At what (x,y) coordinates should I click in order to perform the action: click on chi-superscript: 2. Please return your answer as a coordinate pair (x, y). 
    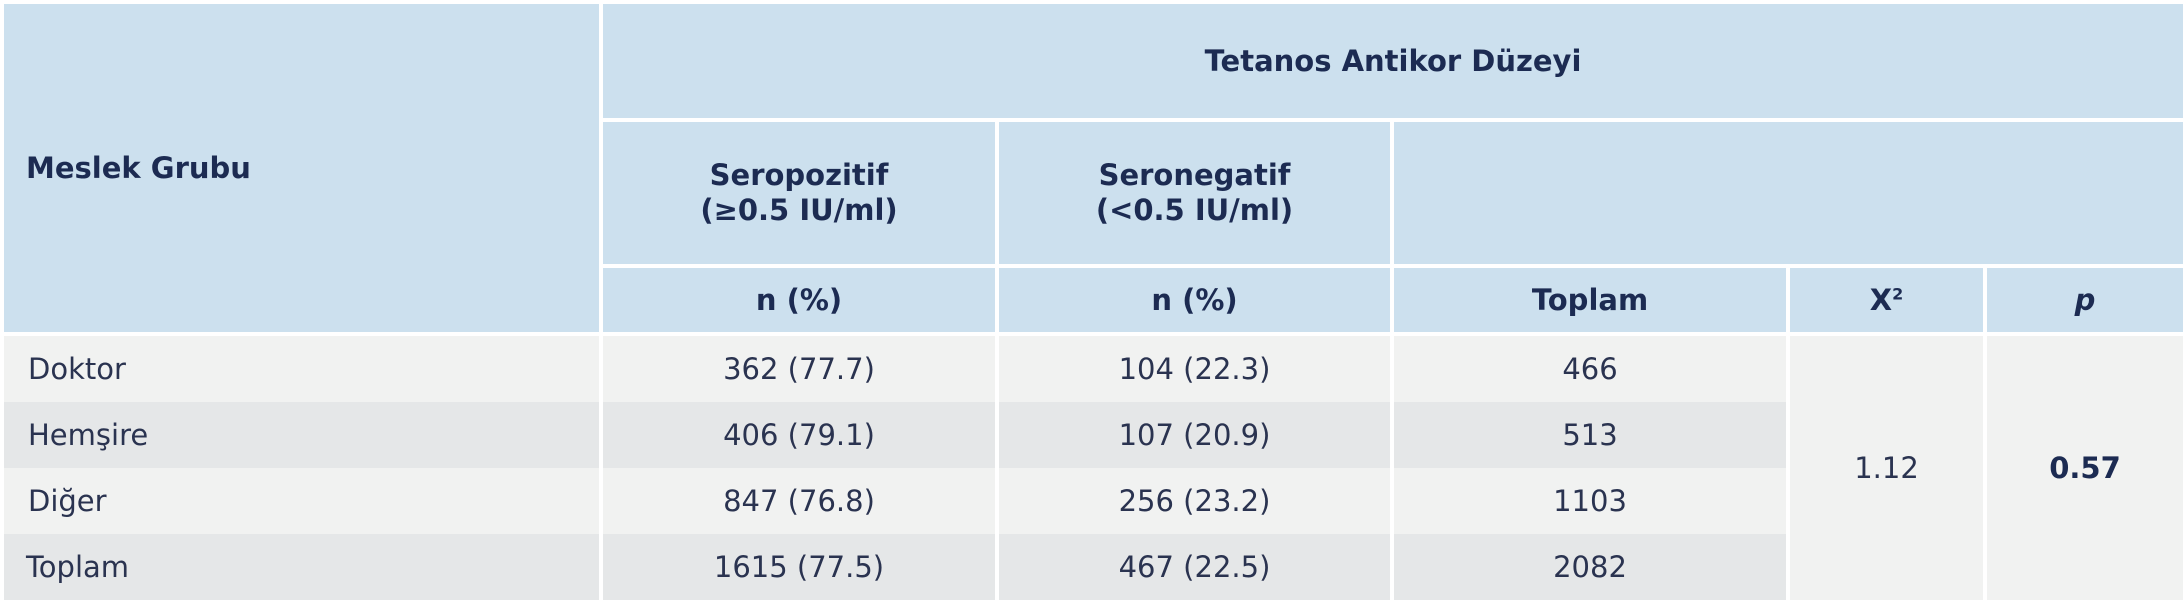
    Looking at the image, I should click on (1898, 293).